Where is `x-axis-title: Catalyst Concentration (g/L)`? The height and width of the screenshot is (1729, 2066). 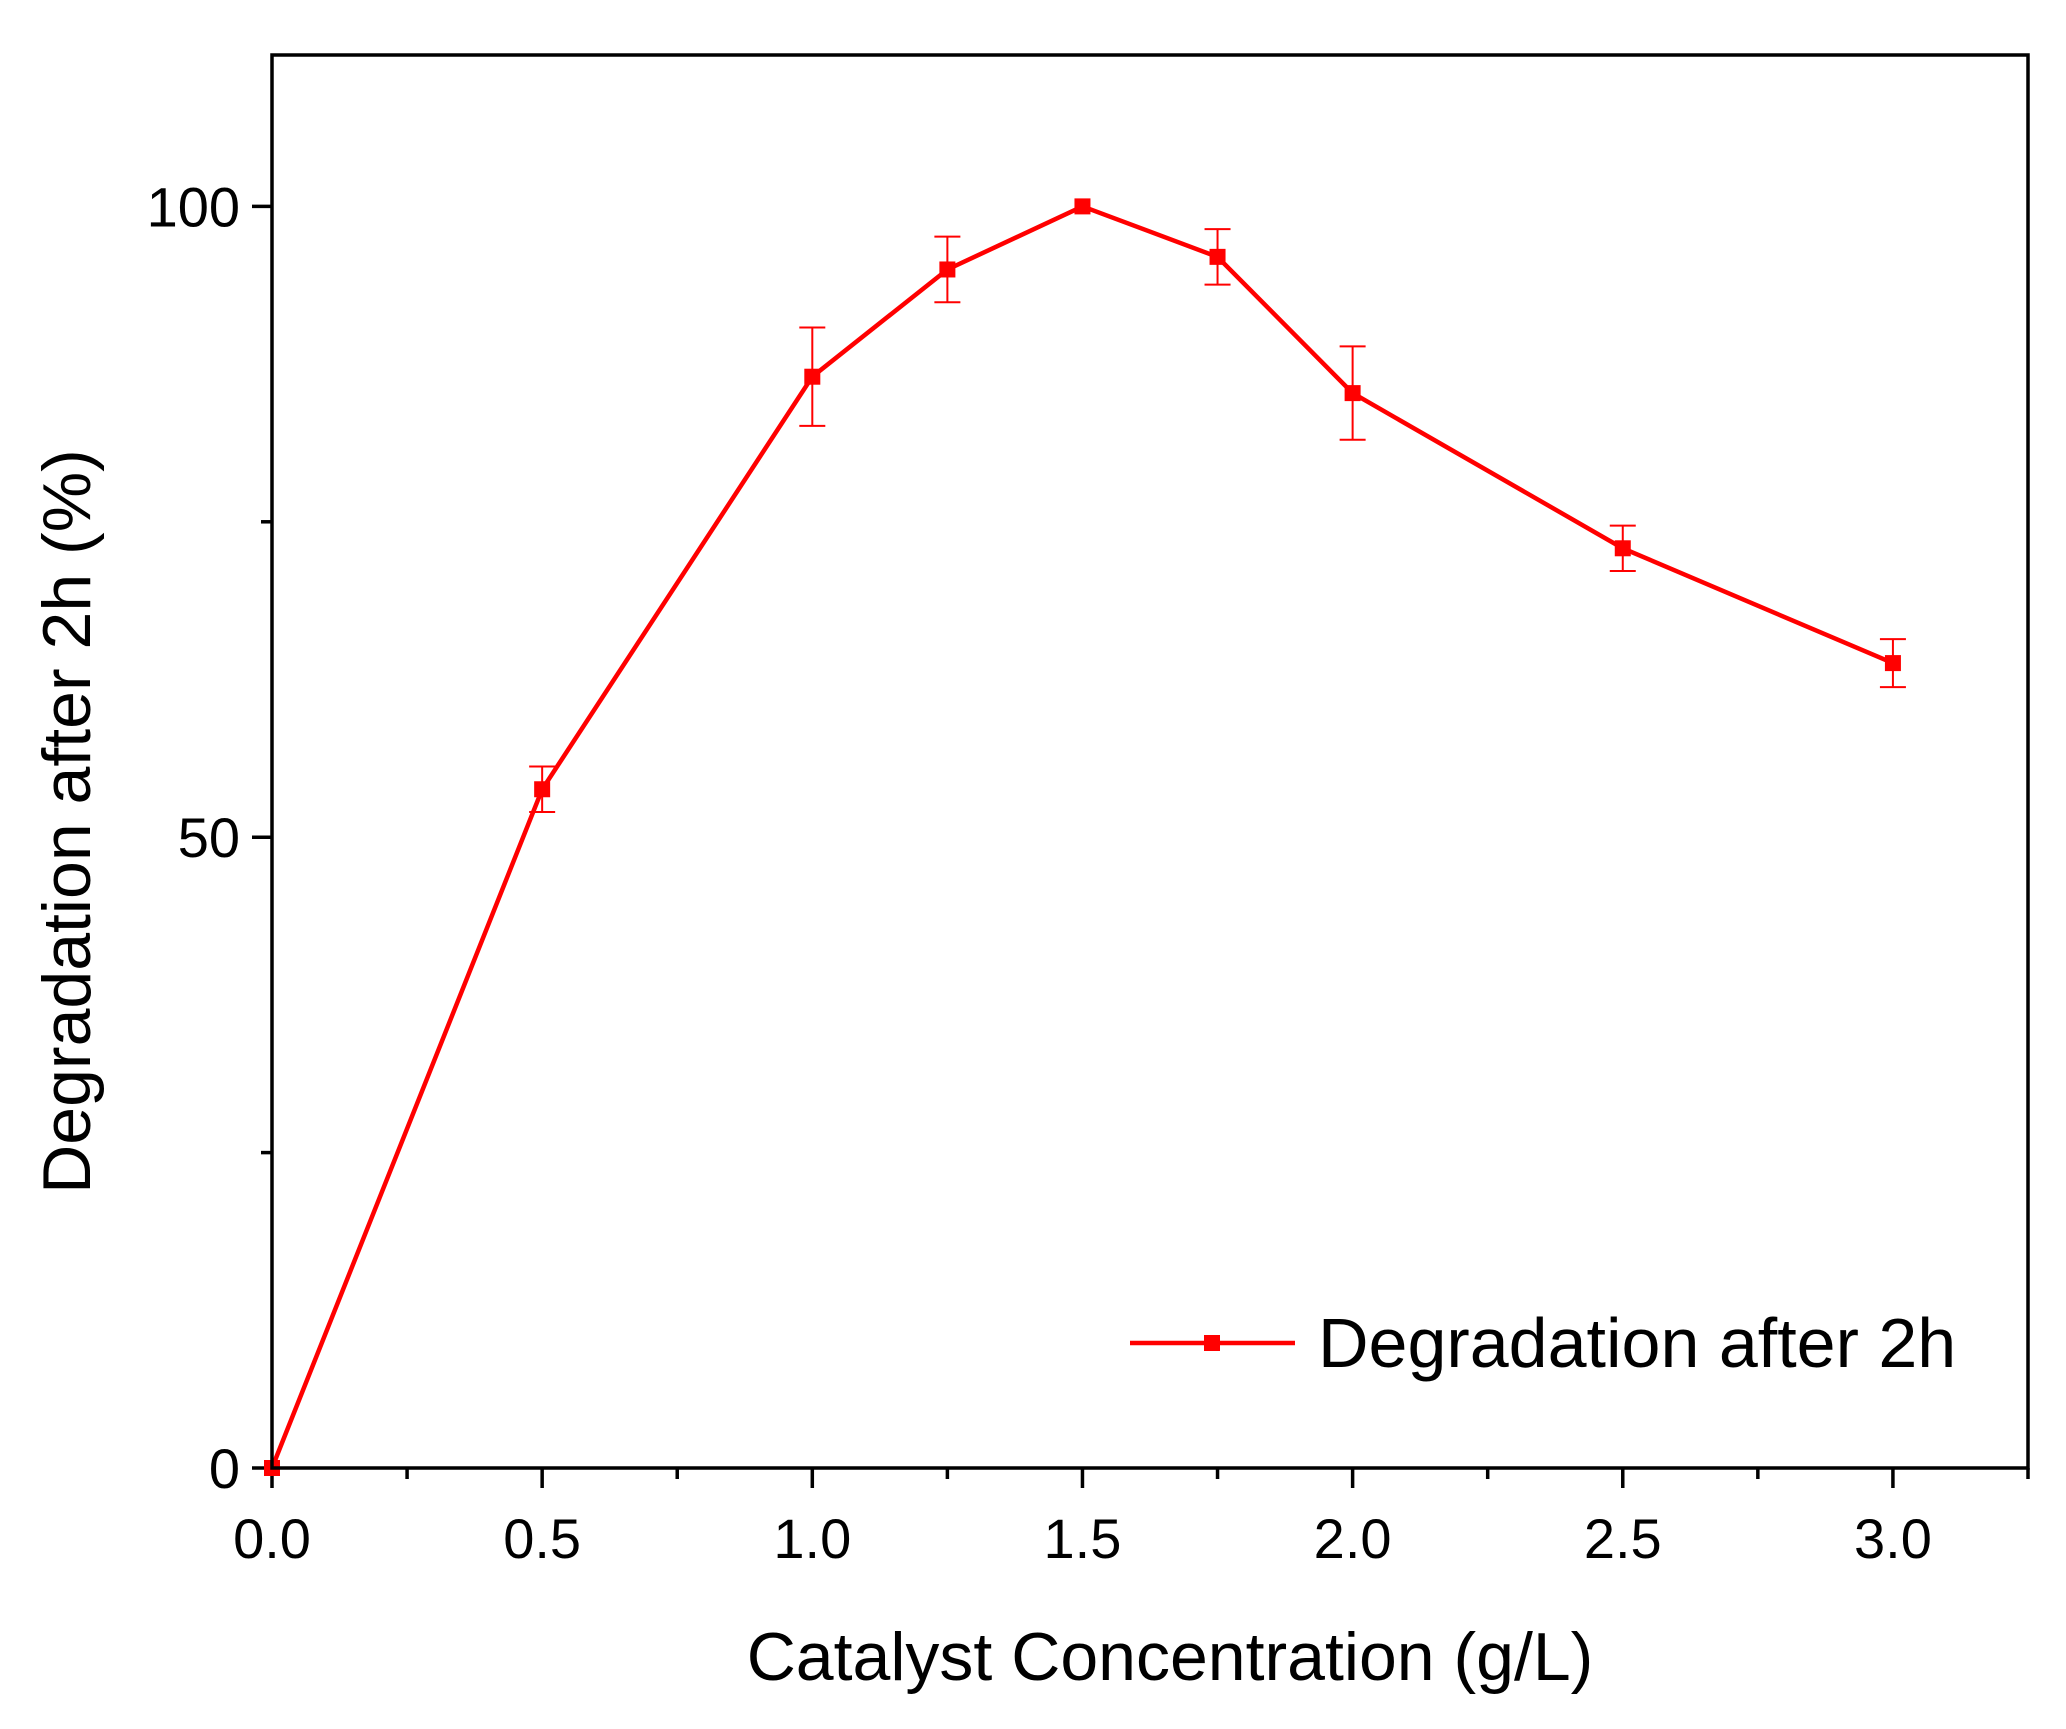 x-axis-title: Catalyst Concentration (g/L) is located at coordinates (1170, 1657).